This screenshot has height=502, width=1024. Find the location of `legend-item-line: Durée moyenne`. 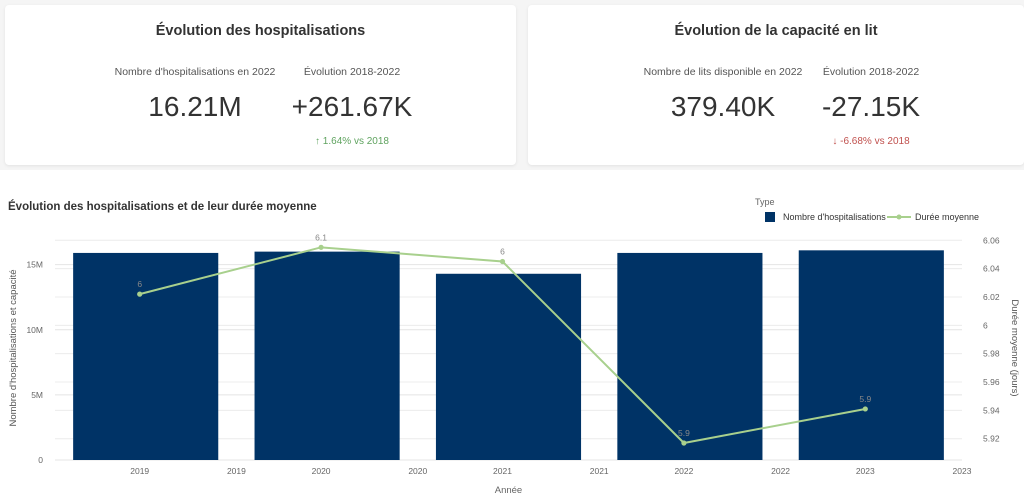

legend-item-line: Durée moyenne is located at coordinates (933, 217).